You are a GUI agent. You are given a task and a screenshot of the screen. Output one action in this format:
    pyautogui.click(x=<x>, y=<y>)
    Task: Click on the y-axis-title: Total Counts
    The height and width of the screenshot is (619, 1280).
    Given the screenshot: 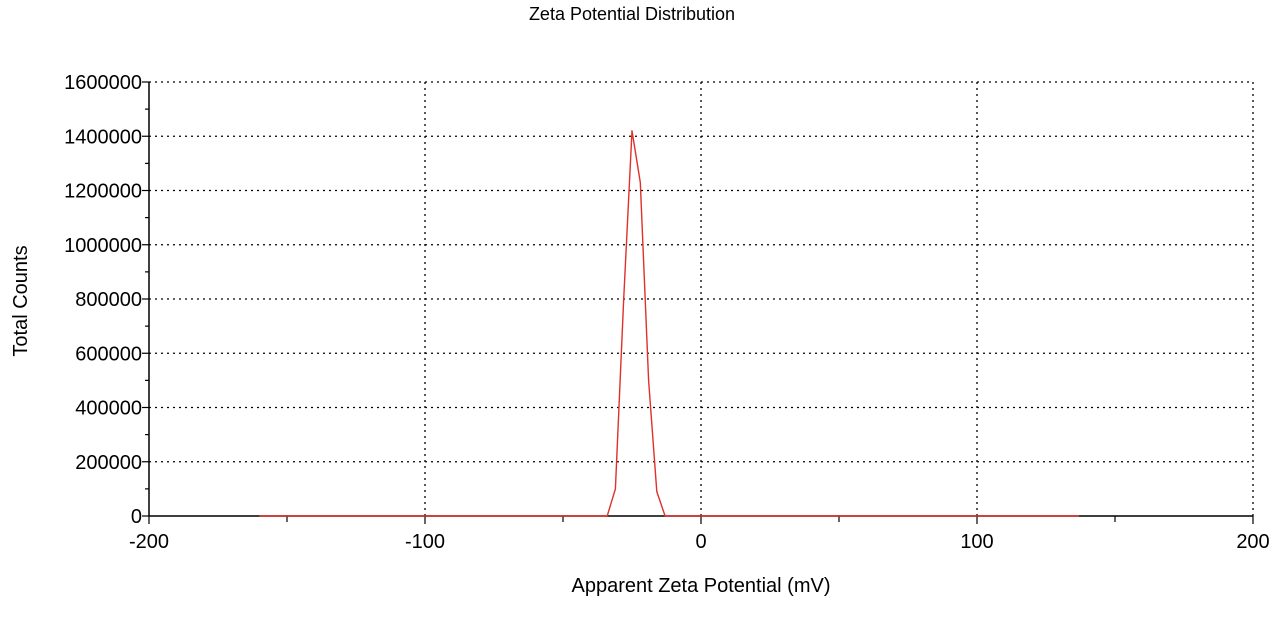 What is the action you would take?
    pyautogui.click(x=21, y=300)
    